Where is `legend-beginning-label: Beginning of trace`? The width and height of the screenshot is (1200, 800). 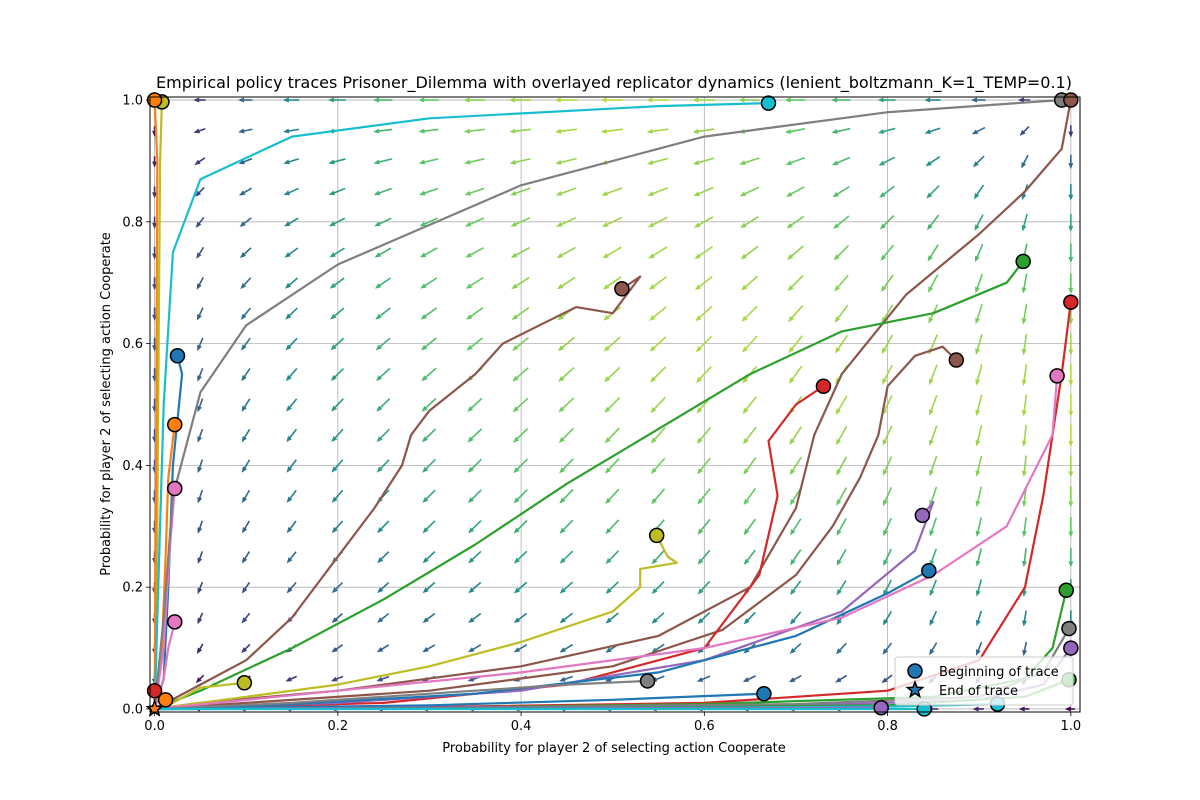
legend-beginning-label: Beginning of trace is located at coordinates (999, 672).